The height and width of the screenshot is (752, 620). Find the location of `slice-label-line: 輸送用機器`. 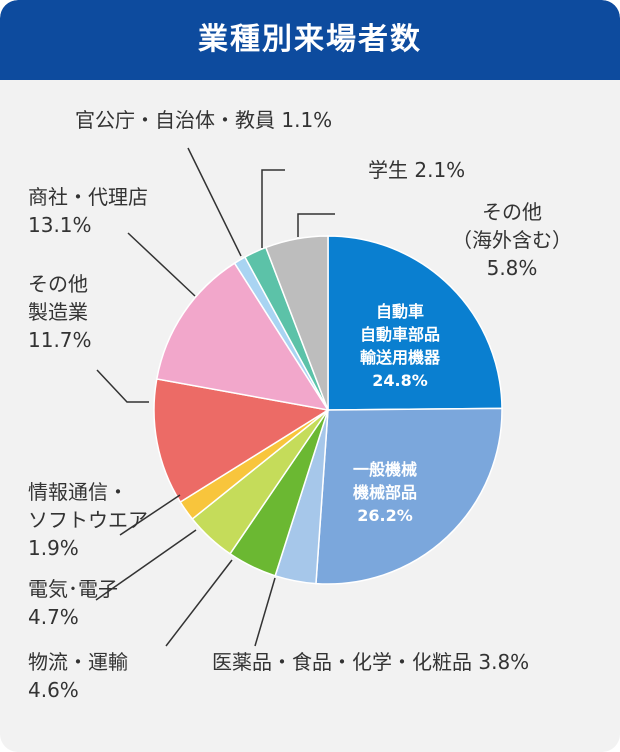

slice-label-line: 輸送用機器 is located at coordinates (399, 357).